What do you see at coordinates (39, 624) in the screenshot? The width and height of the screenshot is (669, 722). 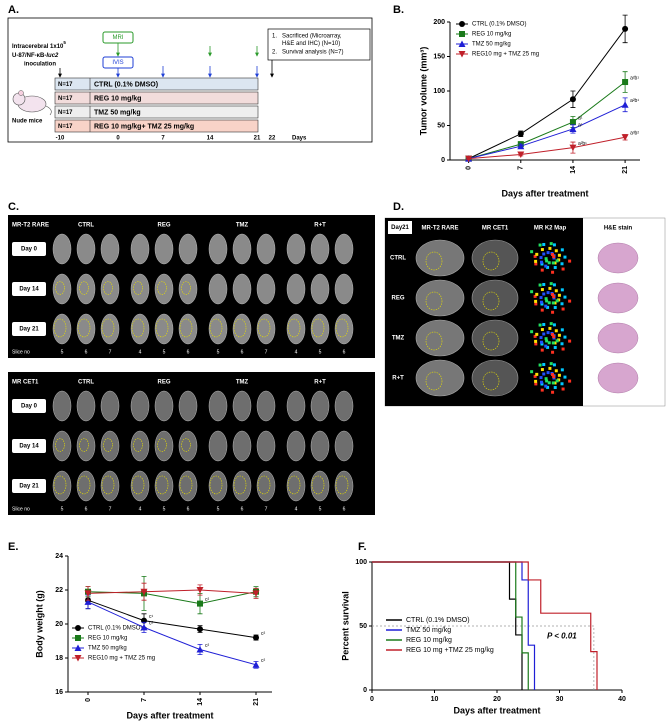 I see `y-axis-title: Body weight (g)` at bounding box center [39, 624].